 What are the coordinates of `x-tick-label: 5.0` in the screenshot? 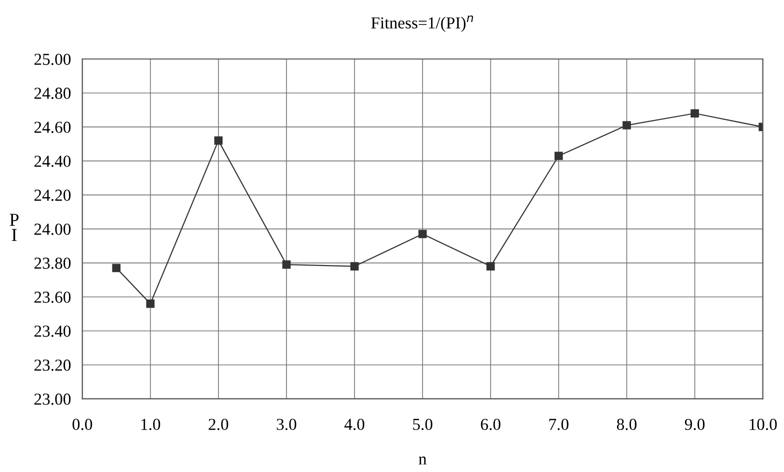 It's located at (422, 424).